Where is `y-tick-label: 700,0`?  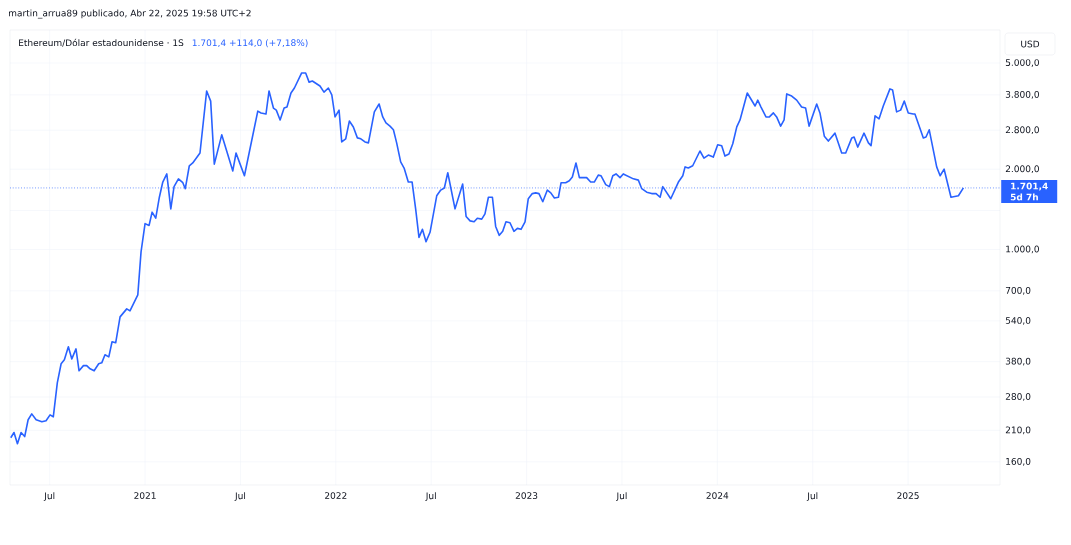 y-tick-label: 700,0 is located at coordinates (1018, 290).